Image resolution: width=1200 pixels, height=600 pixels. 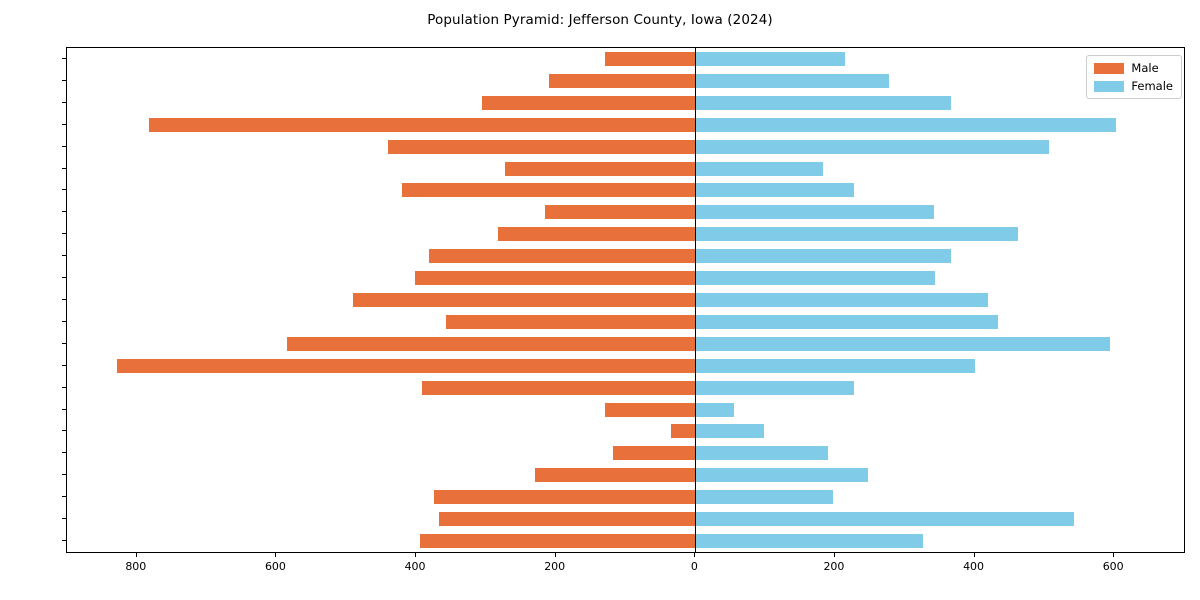 What do you see at coordinates (834, 566) in the screenshot?
I see `x-tick-label: 200` at bounding box center [834, 566].